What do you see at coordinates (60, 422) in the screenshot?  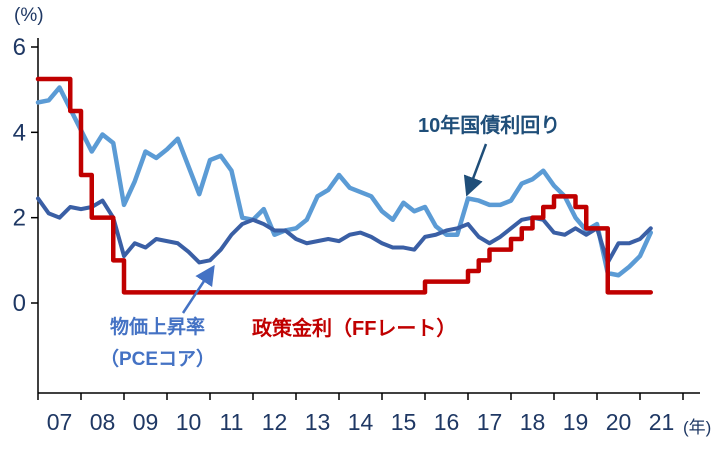 I see `x-tick-label: 07` at bounding box center [60, 422].